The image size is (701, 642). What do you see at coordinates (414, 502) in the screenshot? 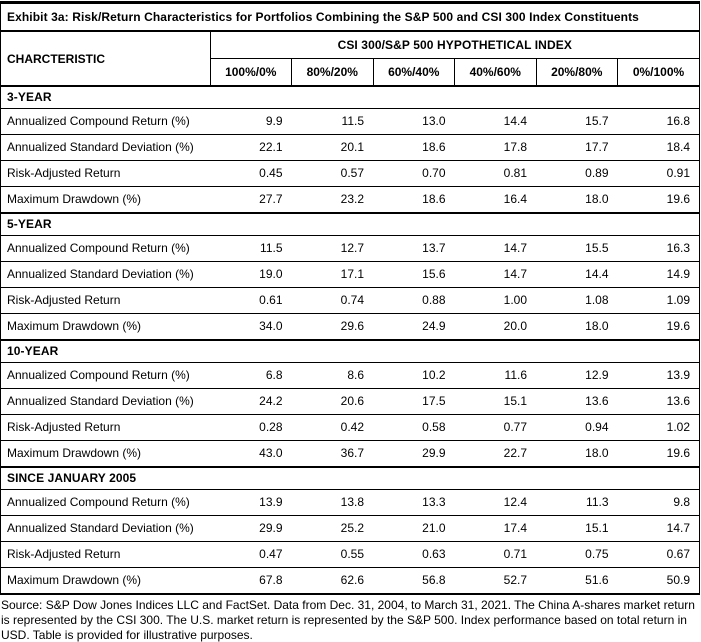
I see `metric-value: 13.3` at bounding box center [414, 502].